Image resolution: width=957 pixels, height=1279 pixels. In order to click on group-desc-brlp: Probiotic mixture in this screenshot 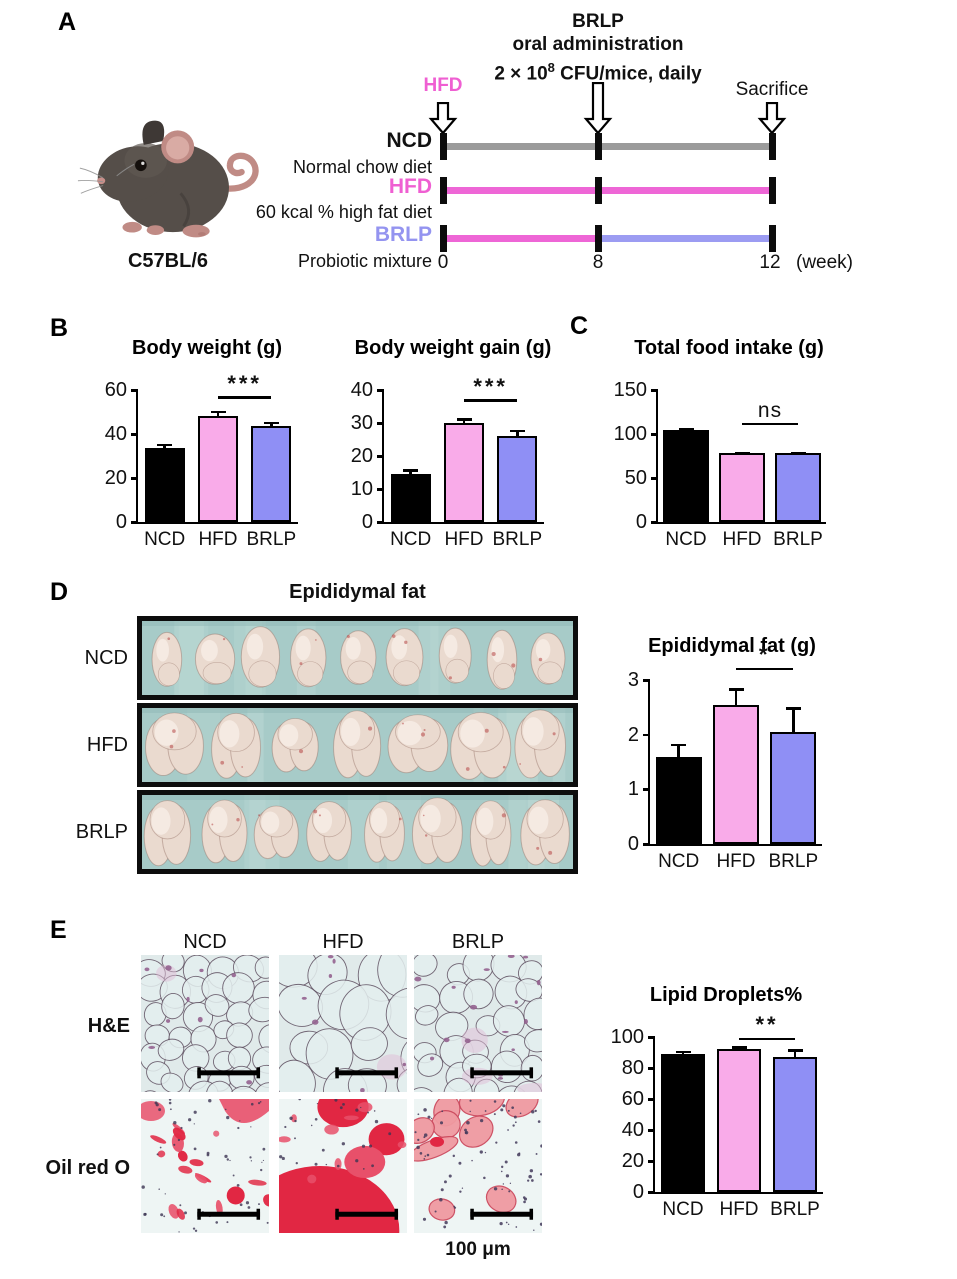, I will do `click(364, 261)`.